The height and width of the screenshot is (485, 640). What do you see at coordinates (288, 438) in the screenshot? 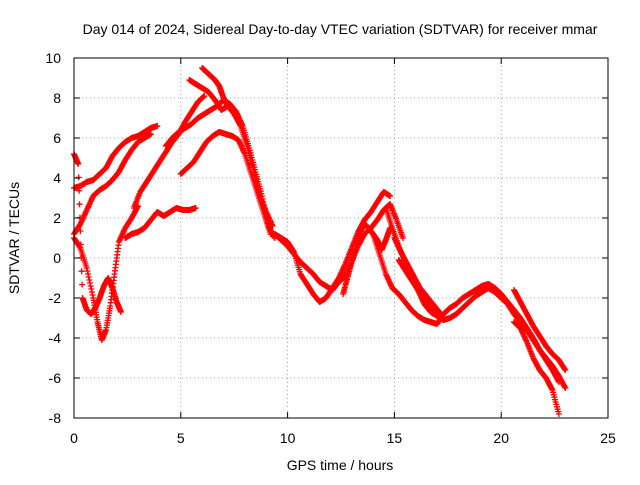
I see `x-tick-label: 10` at bounding box center [288, 438].